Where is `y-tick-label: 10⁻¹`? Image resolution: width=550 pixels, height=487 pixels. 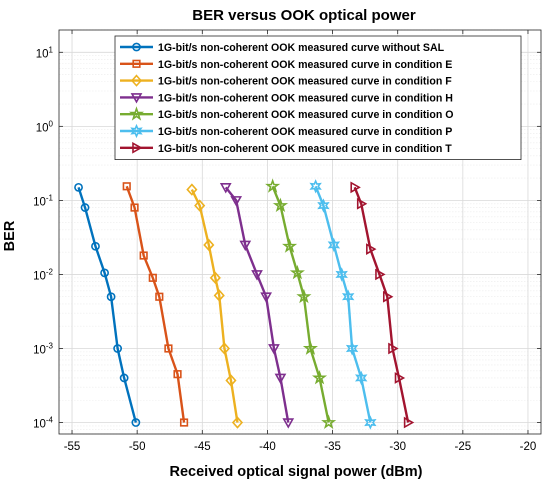
y-tick-label: 10⁻¹ is located at coordinates (43, 200).